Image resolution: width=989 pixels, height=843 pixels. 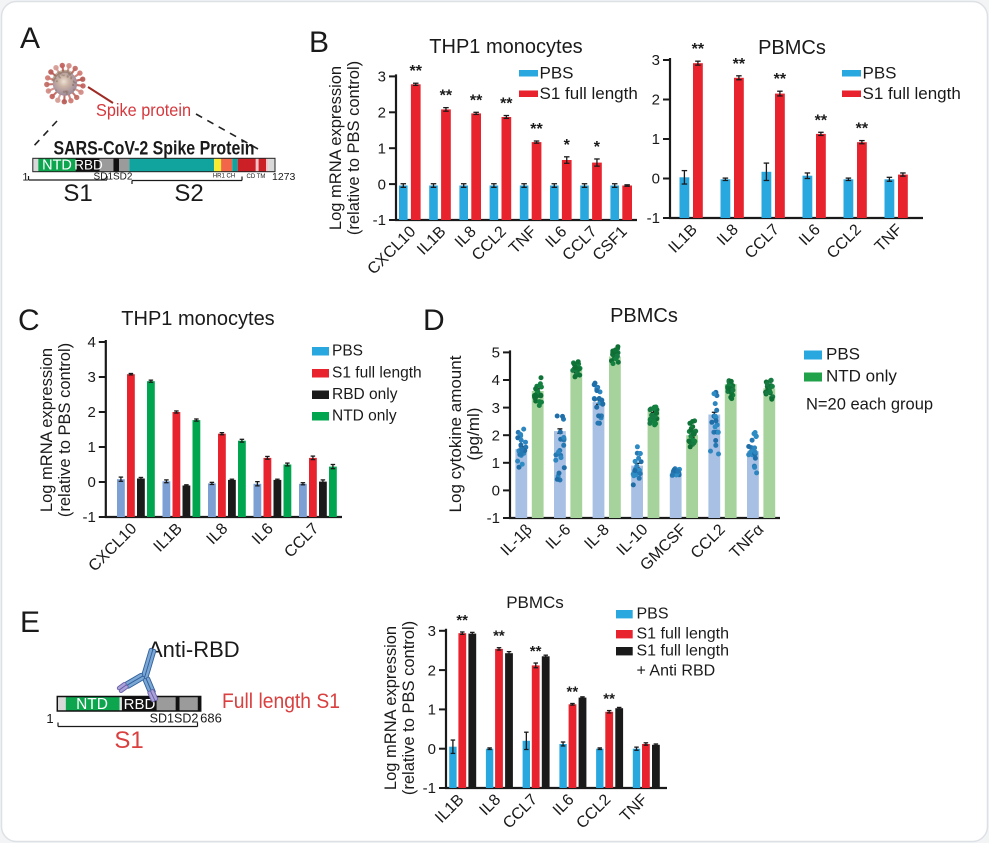 What do you see at coordinates (281, 701) in the screenshot?
I see `svg-text: Full length S1` at bounding box center [281, 701].